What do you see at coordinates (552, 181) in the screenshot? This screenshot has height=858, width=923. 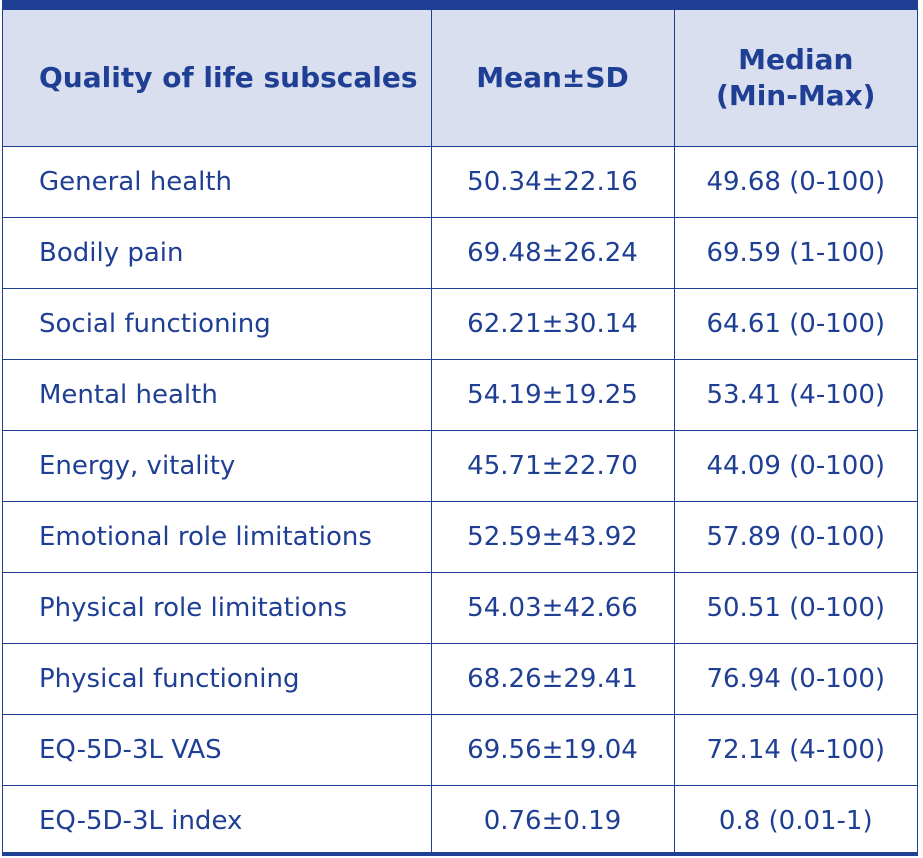 I see `row-mean-sd: 50.34±22.16` at bounding box center [552, 181].